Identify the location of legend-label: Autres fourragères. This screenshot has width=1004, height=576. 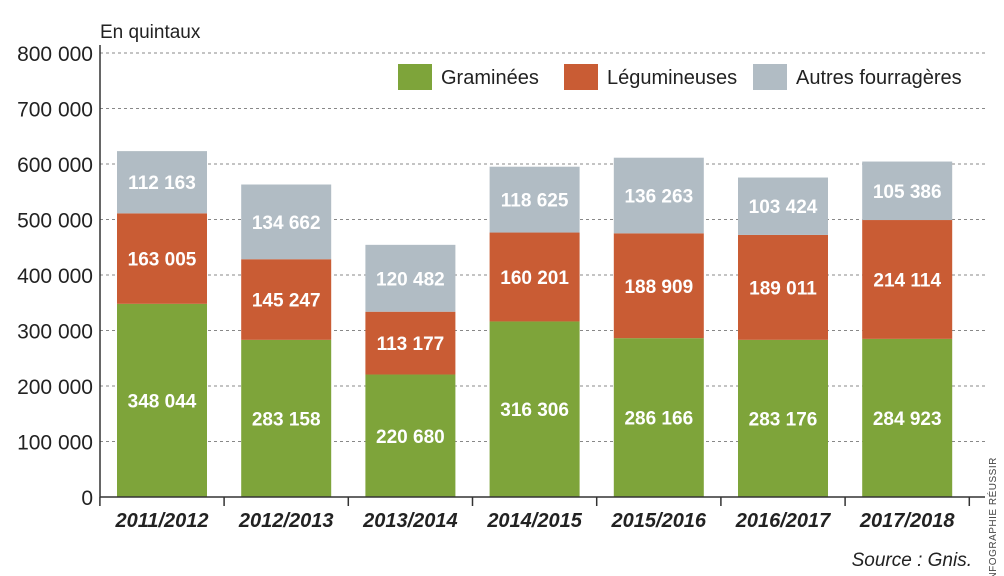
(879, 78).